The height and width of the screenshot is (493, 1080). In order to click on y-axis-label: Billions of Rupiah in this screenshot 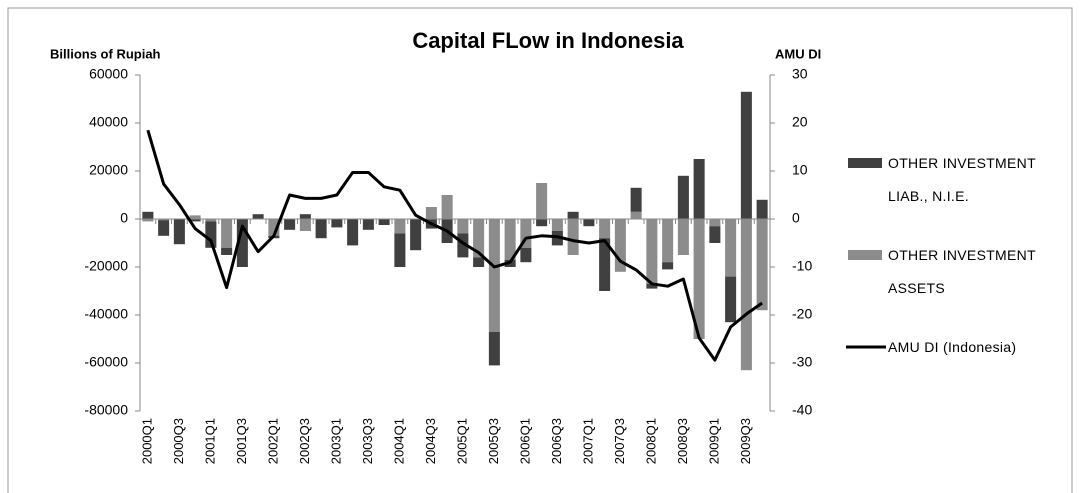, I will do `click(105, 53)`.